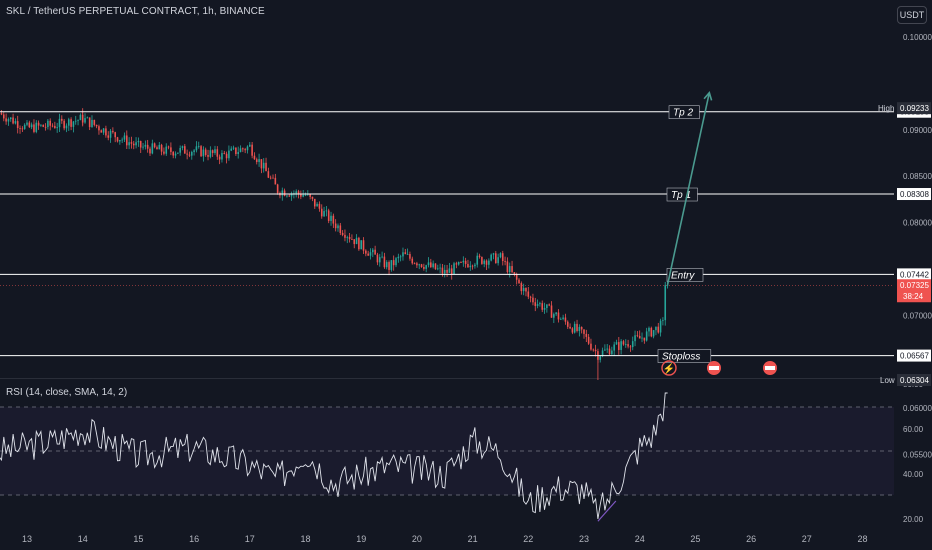 The height and width of the screenshot is (550, 932). Describe the element at coordinates (807, 539) in the screenshot. I see `time-tick-label: 27` at that location.